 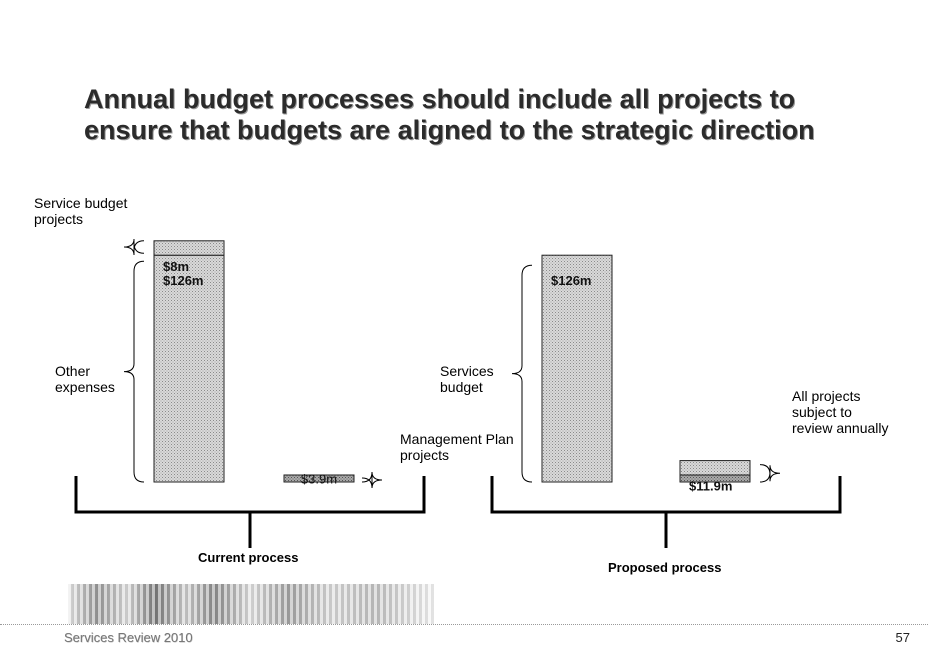 I want to click on bar-value-label: $11.9m, so click(x=710, y=486).